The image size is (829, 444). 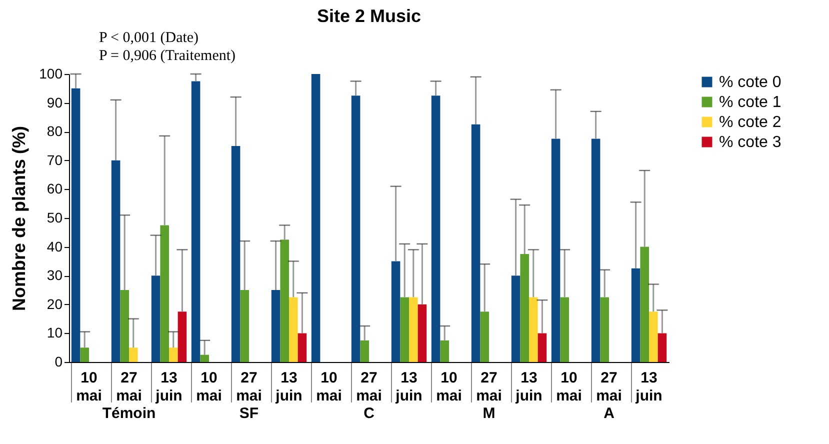 What do you see at coordinates (54, 102) in the screenshot?
I see `y-tick-label: 90` at bounding box center [54, 102].